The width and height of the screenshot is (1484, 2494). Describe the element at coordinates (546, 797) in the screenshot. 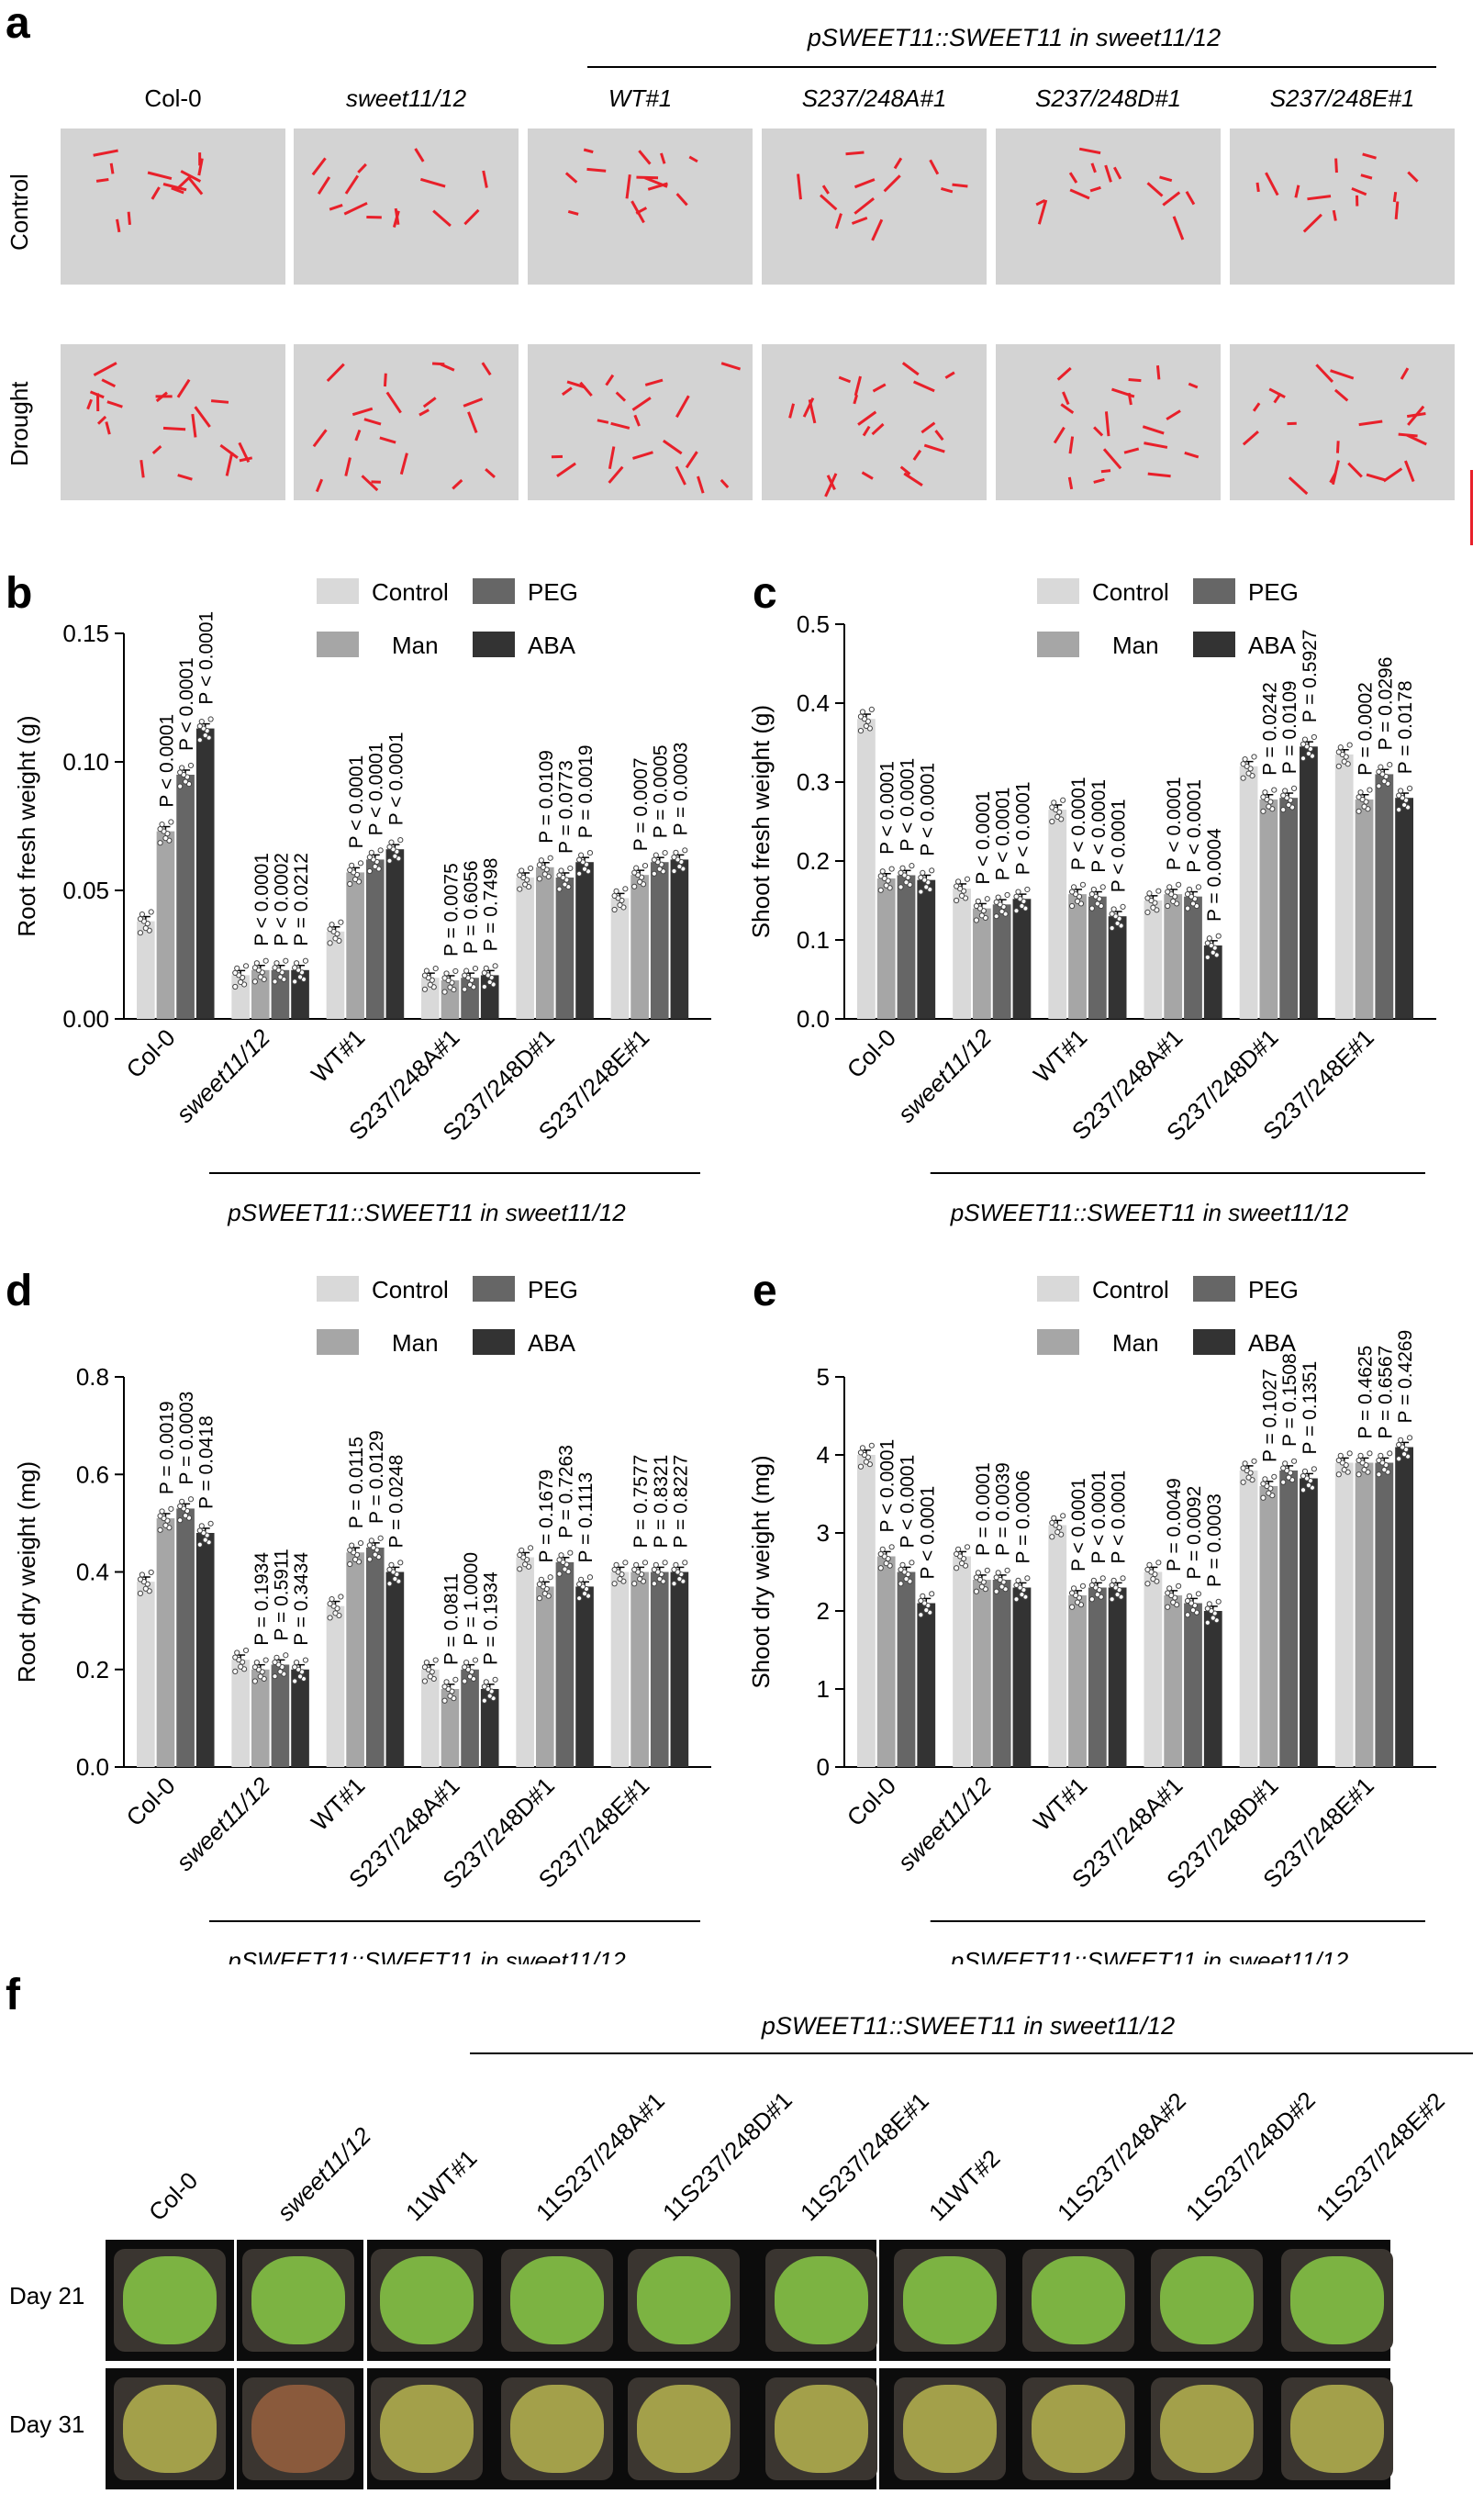

I see `p-value-label: P = 0.0109` at that location.